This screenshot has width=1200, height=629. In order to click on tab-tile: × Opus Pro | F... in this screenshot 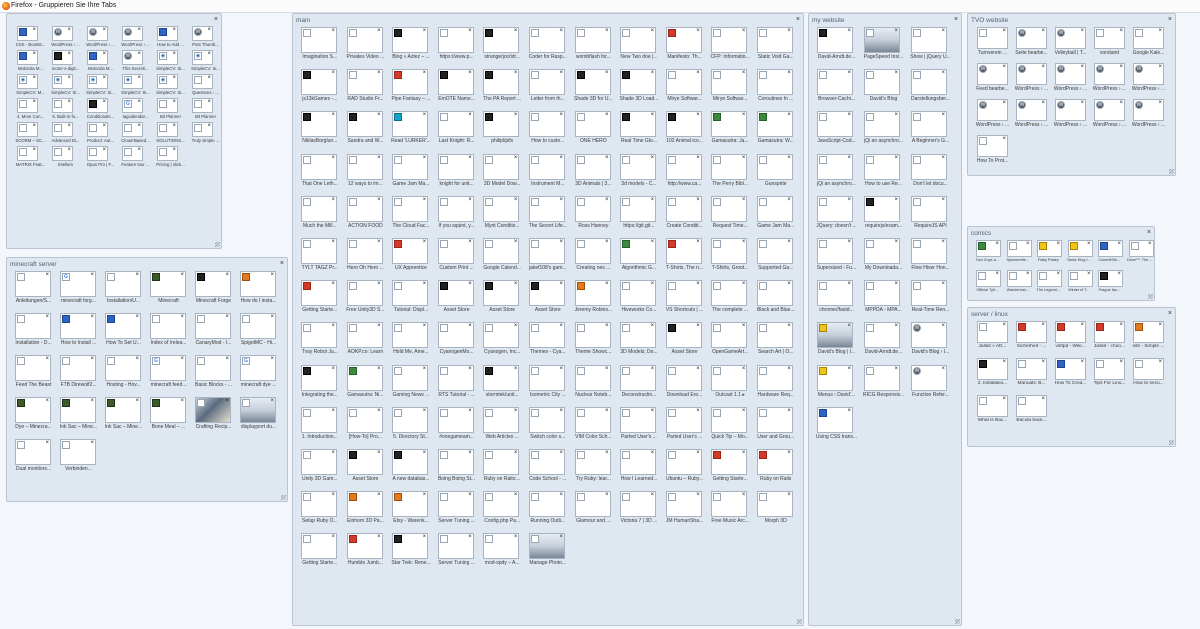, I will do `click(100, 156)`.